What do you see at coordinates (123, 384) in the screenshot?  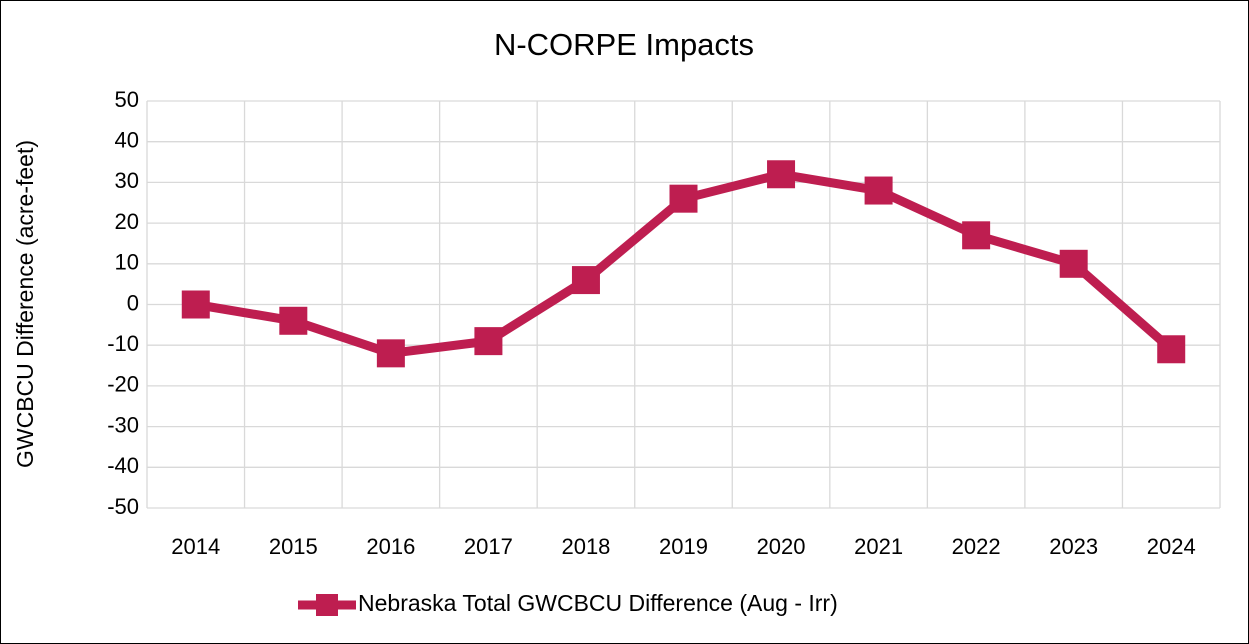 I see `y-tick-label: -20` at bounding box center [123, 384].